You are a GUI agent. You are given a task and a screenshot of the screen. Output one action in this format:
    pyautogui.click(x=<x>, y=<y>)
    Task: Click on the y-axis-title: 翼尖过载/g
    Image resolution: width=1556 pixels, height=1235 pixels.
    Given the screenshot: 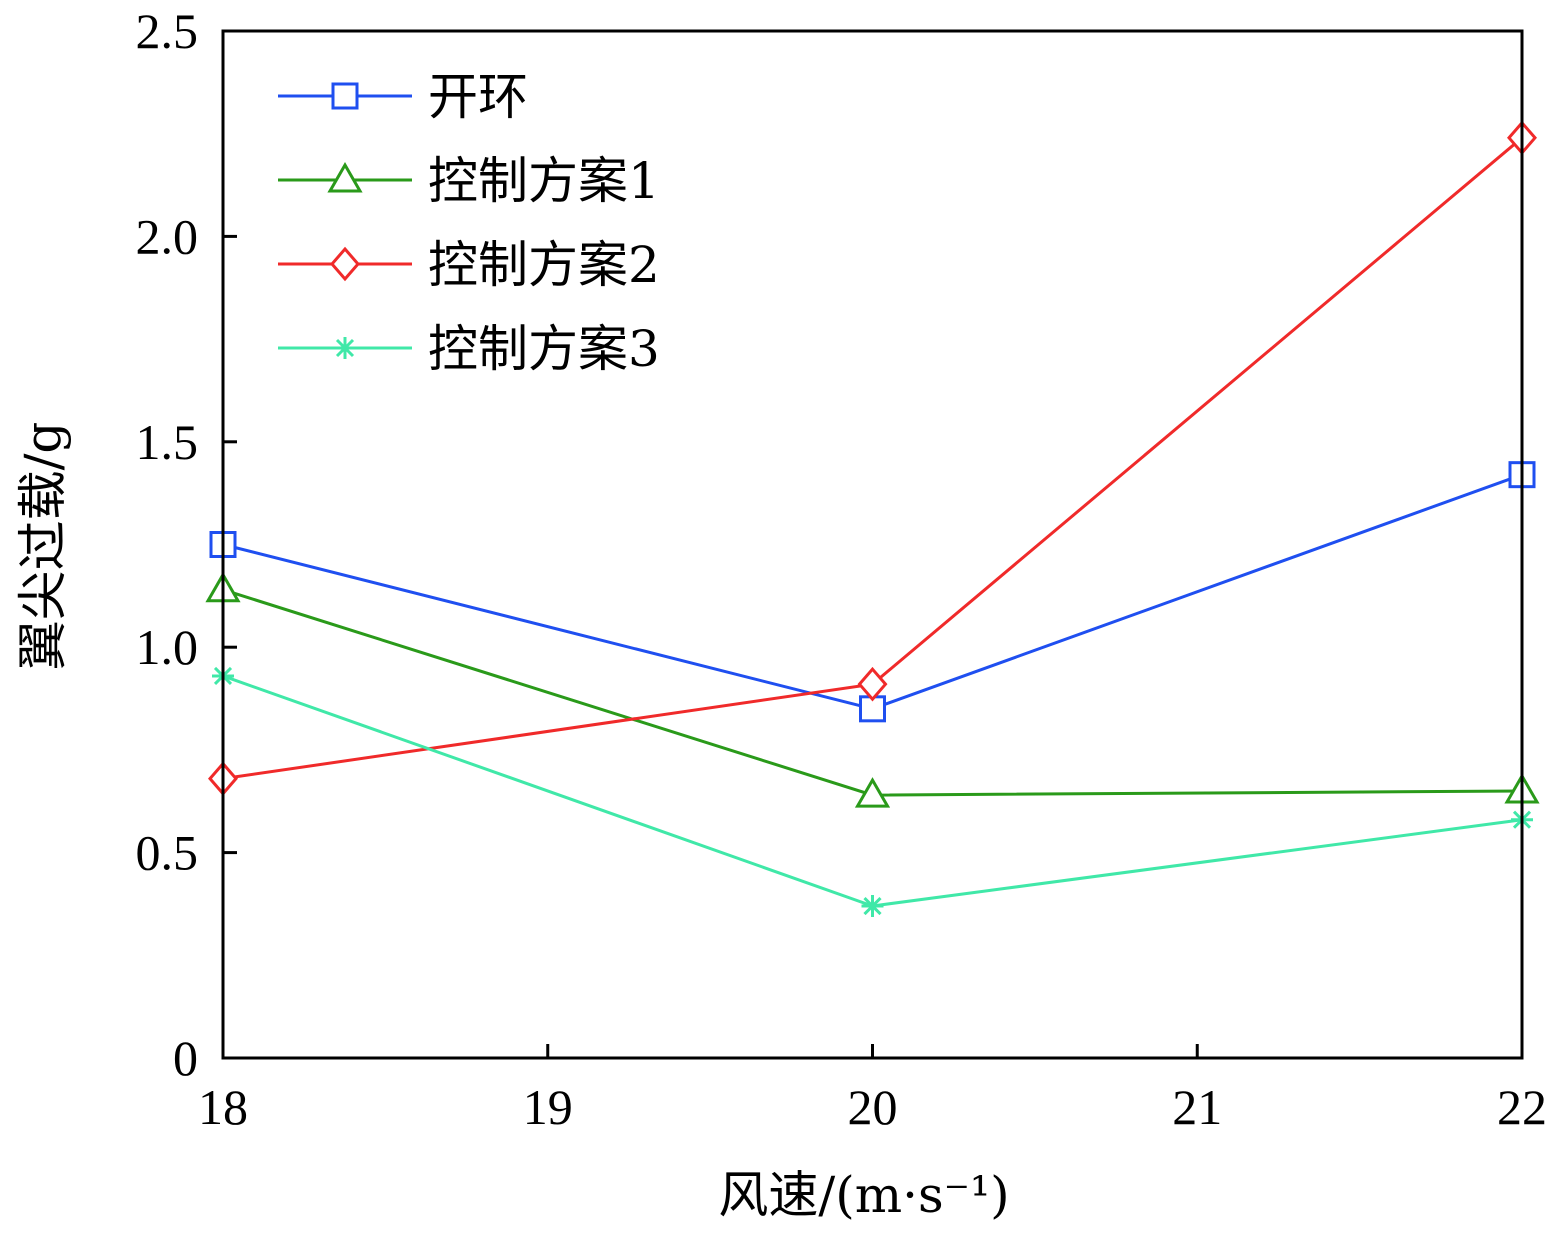 What is the action you would take?
    pyautogui.click(x=43, y=546)
    